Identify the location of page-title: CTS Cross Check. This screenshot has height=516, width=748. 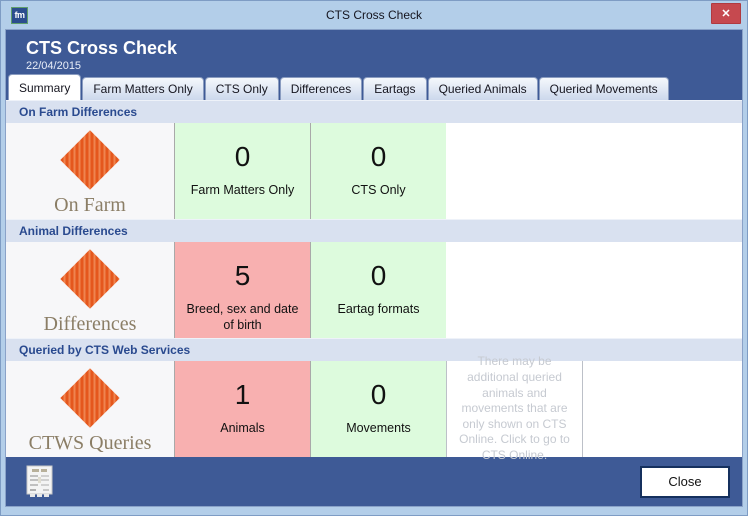
(102, 48).